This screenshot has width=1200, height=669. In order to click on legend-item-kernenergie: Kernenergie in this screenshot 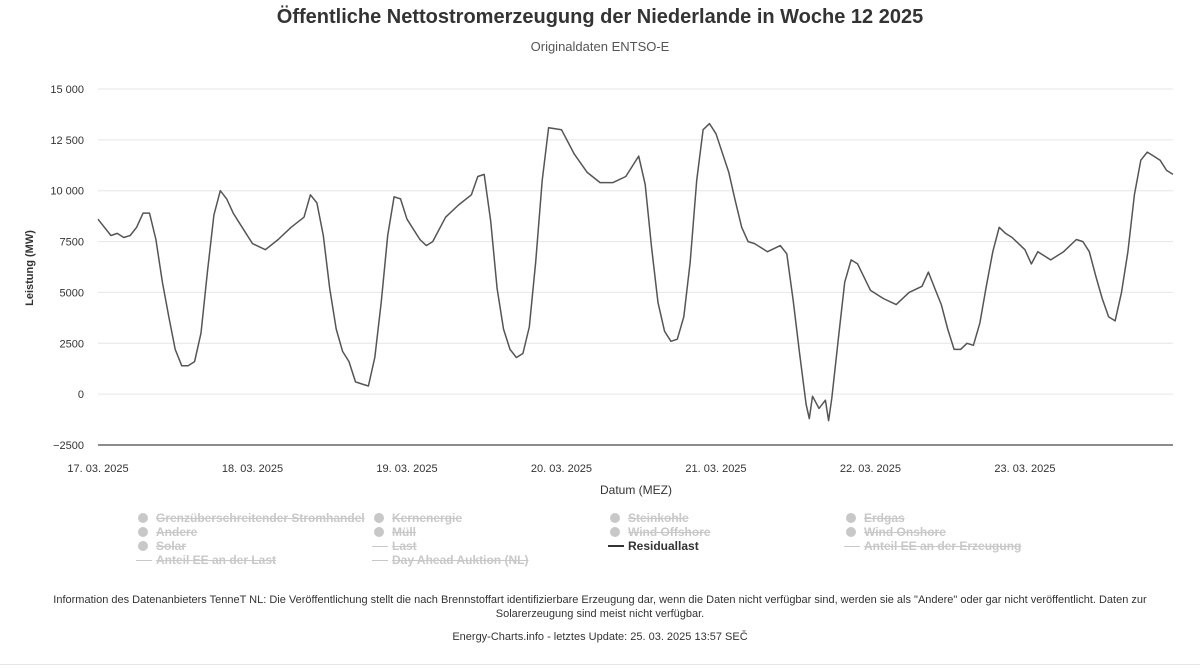, I will do `click(417, 518)`.